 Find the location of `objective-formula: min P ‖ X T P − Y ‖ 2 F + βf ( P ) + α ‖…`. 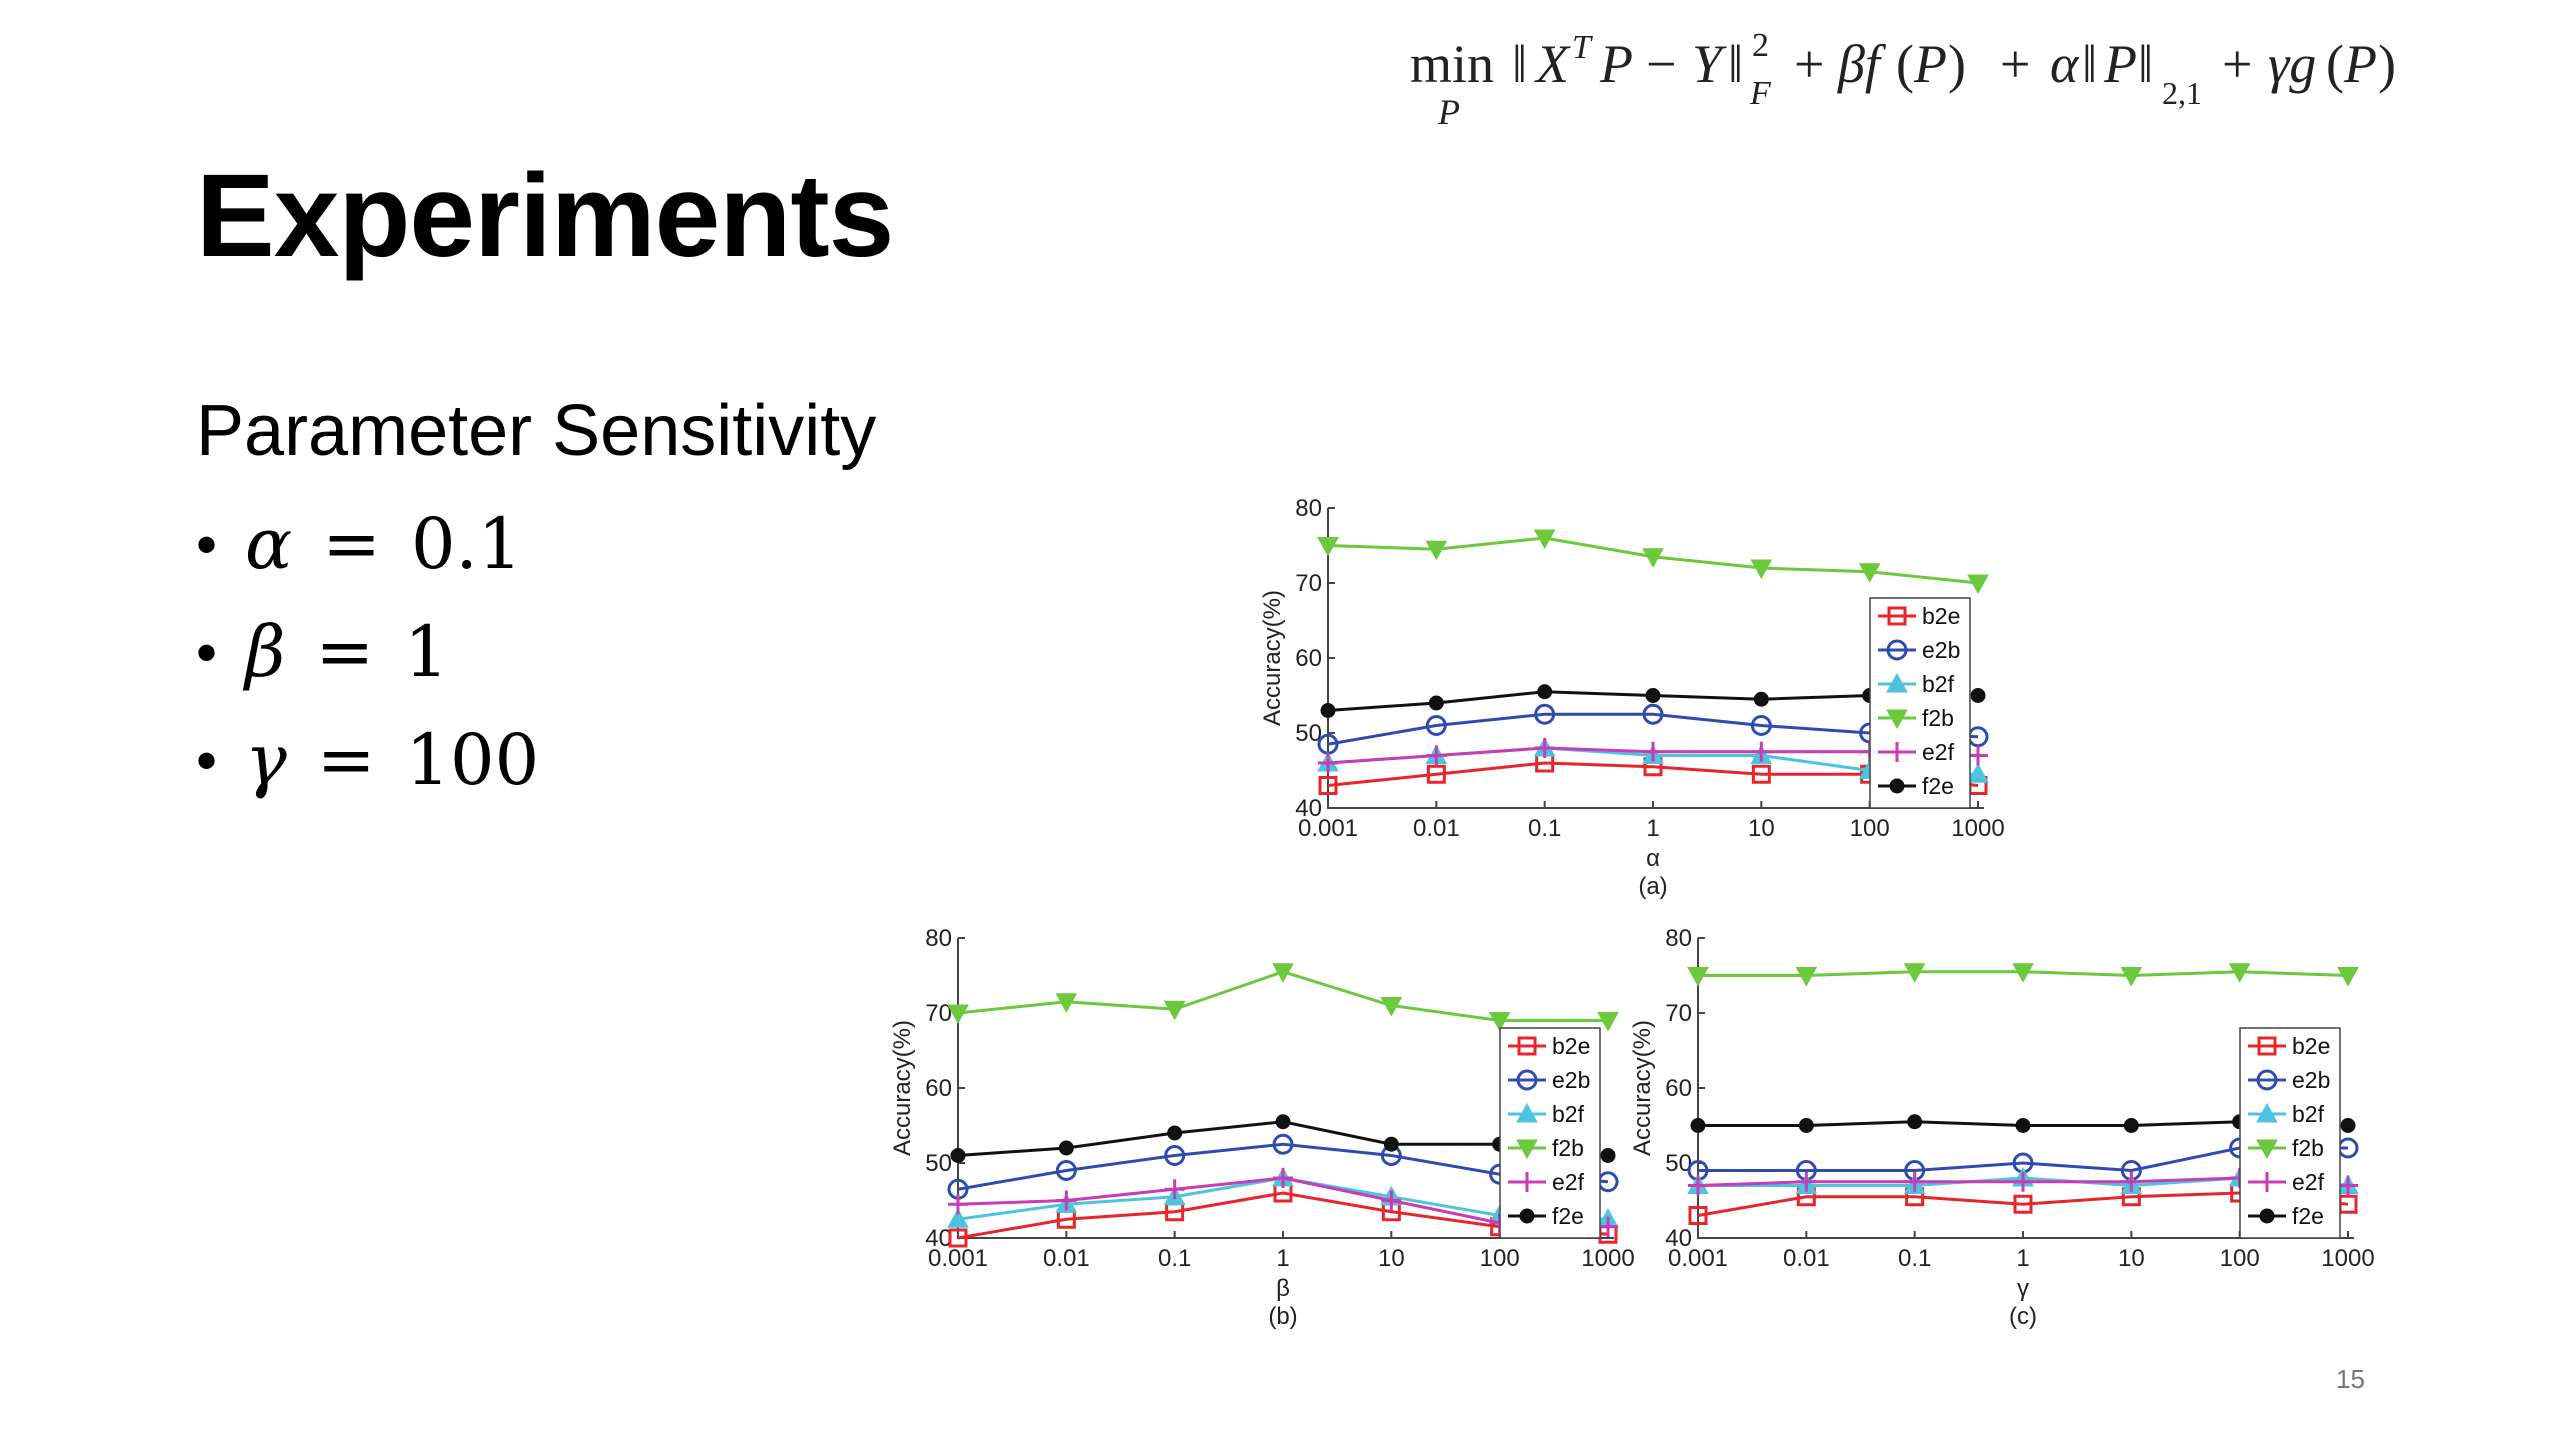

objective-formula: min P ‖ X T P − Y ‖ 2 F + βf ( P ) + α ‖… is located at coordinates (1980, 75).